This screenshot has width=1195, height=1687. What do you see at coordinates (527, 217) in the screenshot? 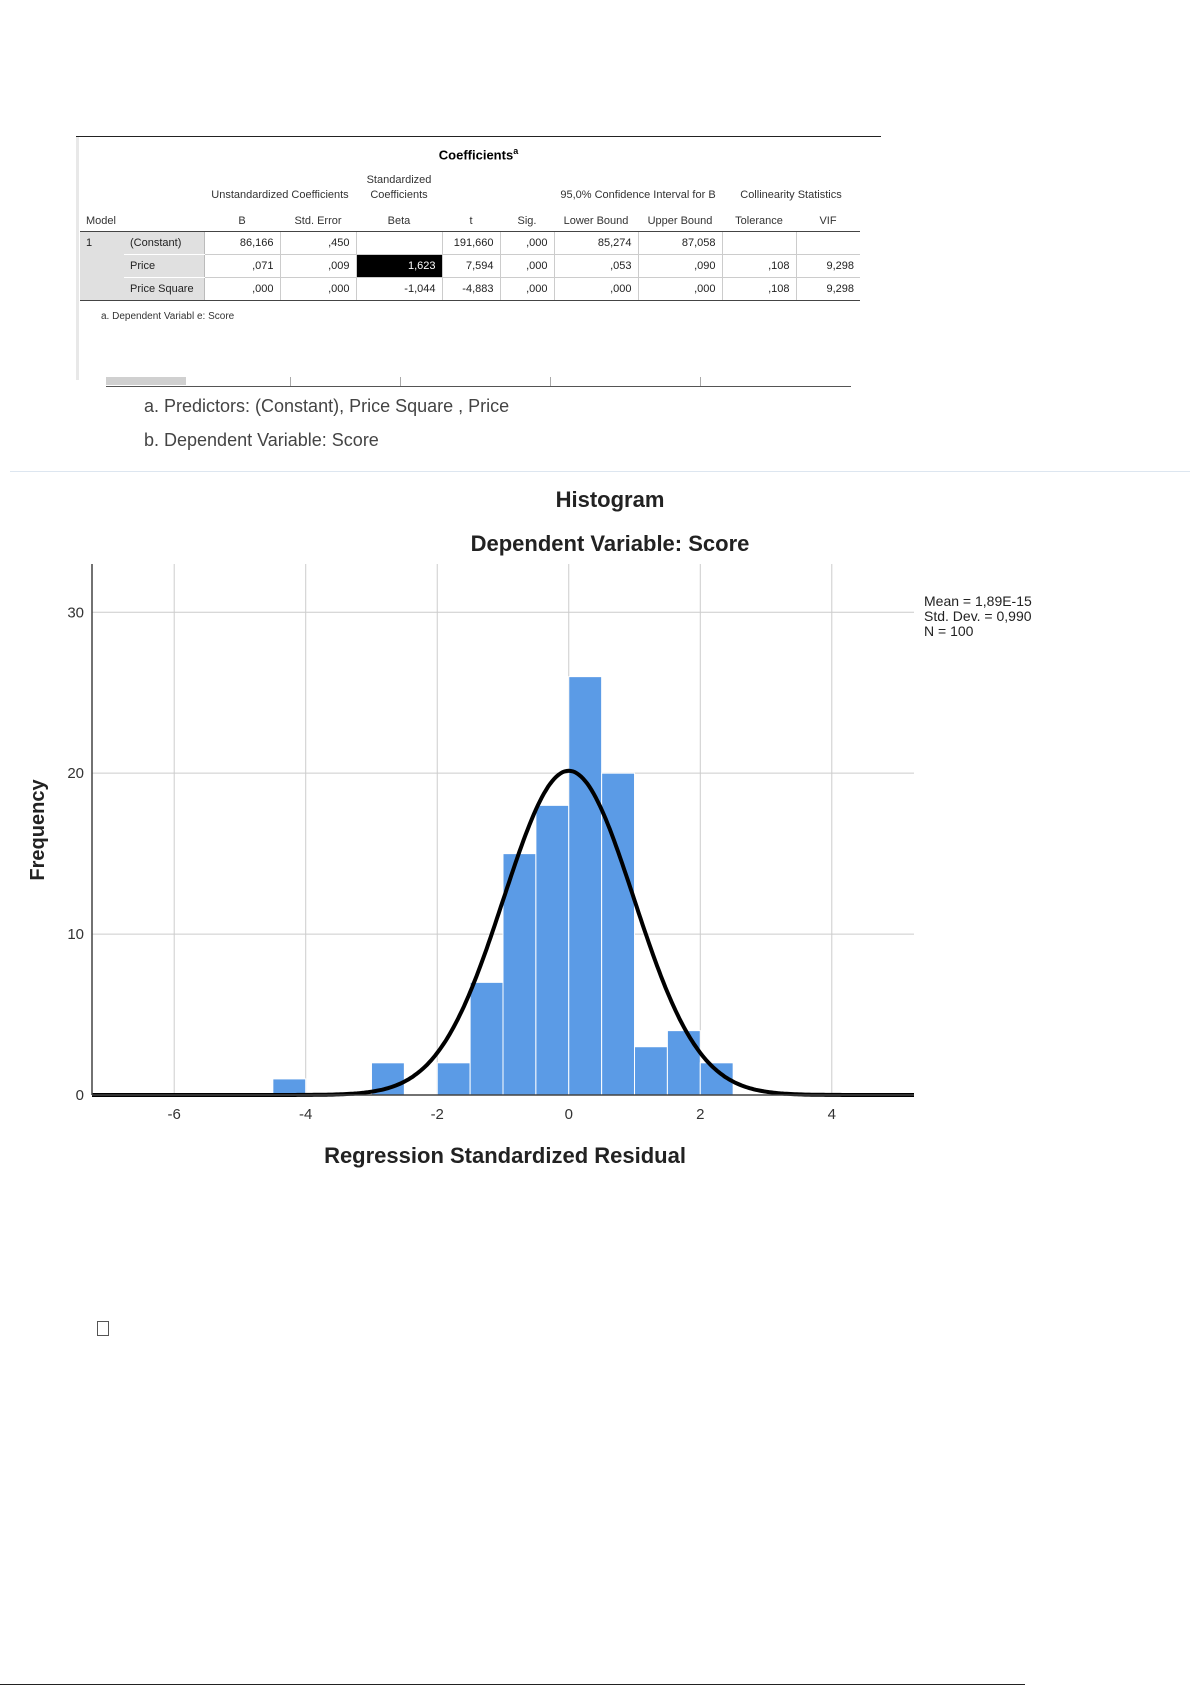
I see `col-sig: Sig.` at bounding box center [527, 217].